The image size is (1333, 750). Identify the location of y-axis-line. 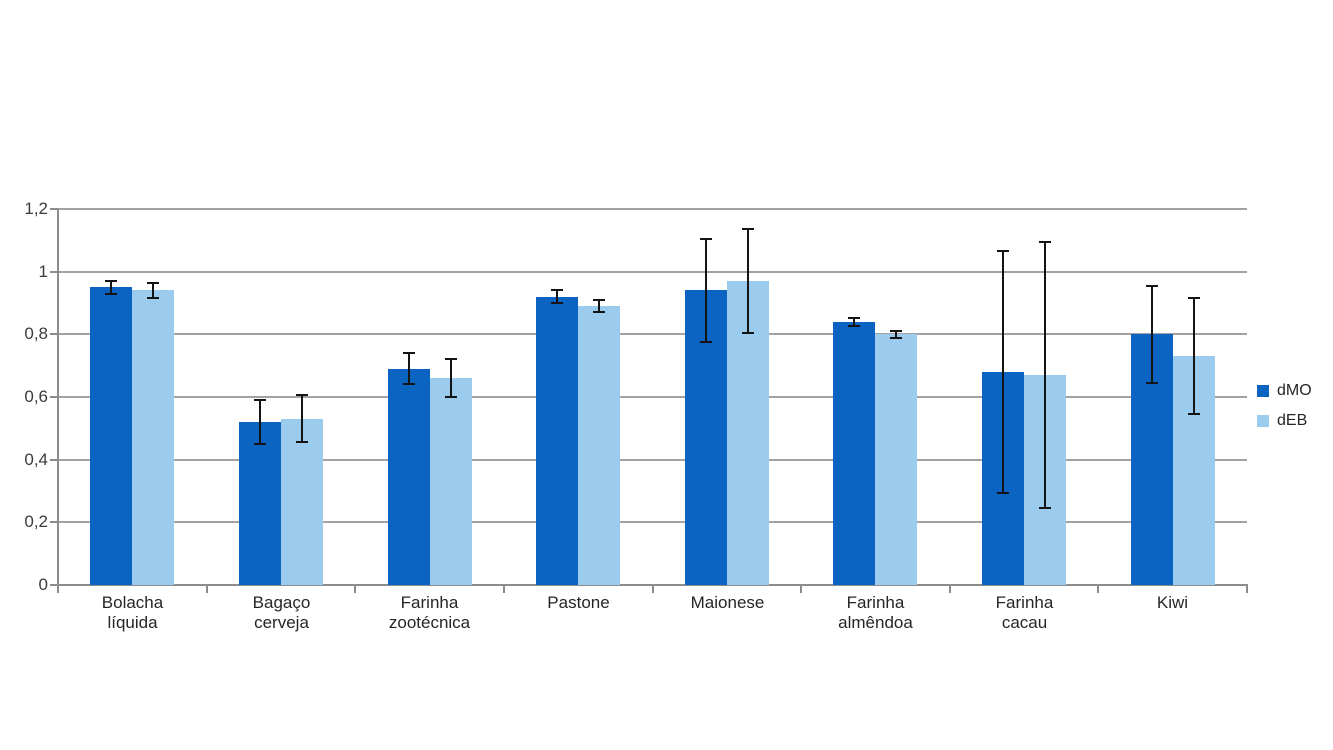
(58, 397).